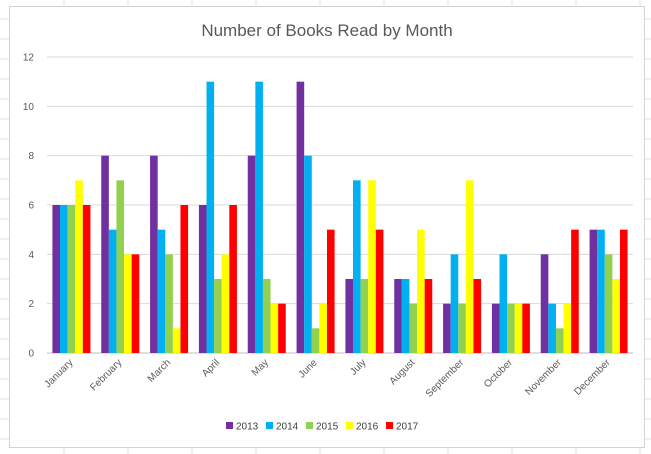 This screenshot has width=651, height=454. I want to click on bar-2015-january, so click(71, 279).